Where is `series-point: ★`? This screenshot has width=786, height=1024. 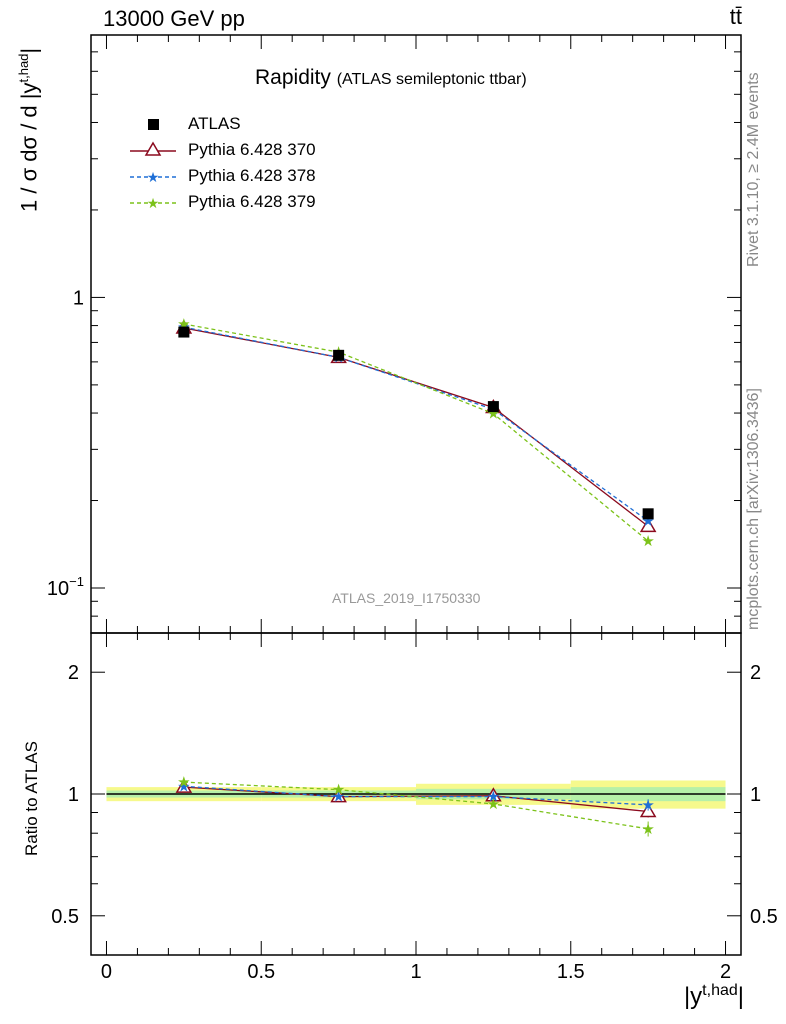
series-point: ★ is located at coordinates (647, 541).